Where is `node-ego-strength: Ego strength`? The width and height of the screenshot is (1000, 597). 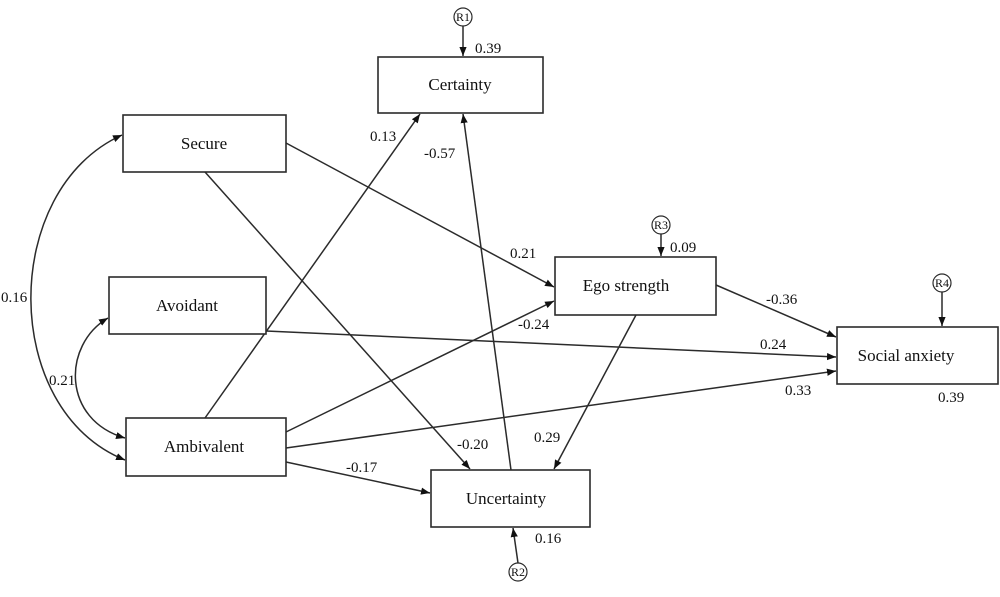 node-ego-strength: Ego strength is located at coordinates (635, 286).